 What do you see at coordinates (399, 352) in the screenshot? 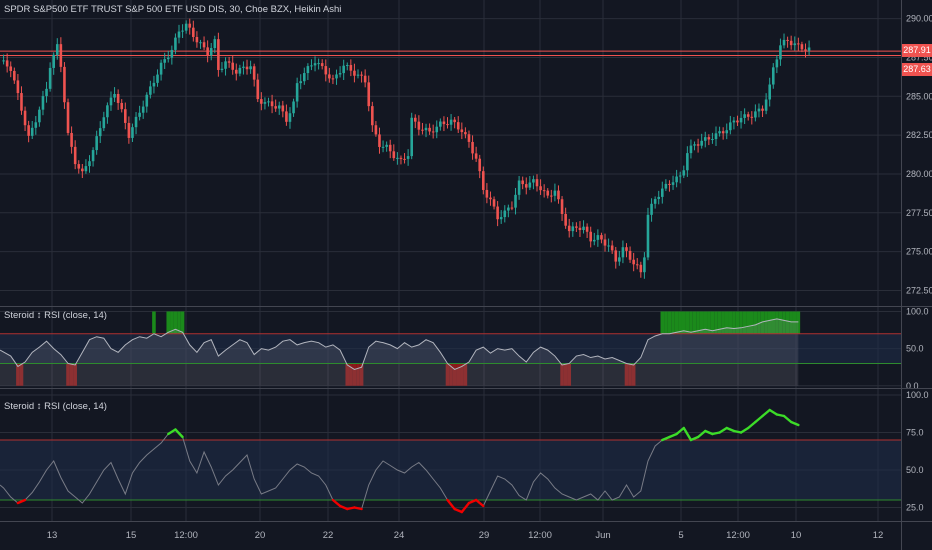
I see `rsi-area` at bounding box center [399, 352].